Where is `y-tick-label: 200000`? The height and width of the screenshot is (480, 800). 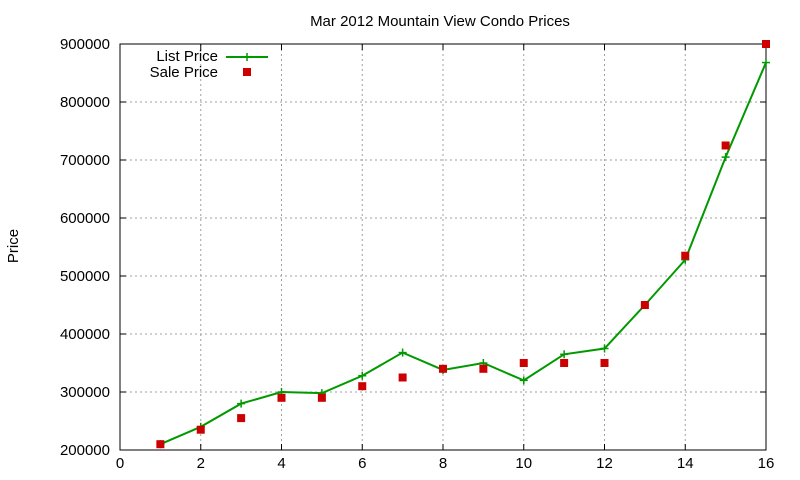 y-tick-label: 200000 is located at coordinates (85, 450).